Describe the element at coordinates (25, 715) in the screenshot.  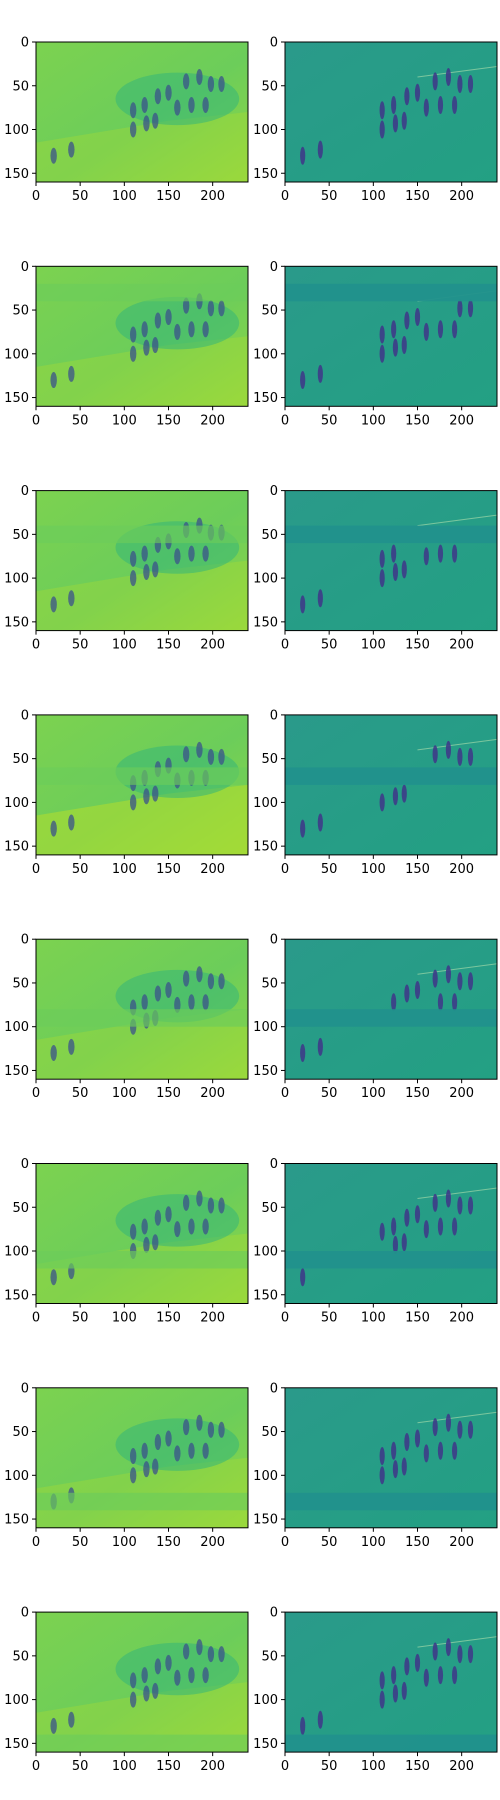
I see `y-tick-label: 0` at that location.